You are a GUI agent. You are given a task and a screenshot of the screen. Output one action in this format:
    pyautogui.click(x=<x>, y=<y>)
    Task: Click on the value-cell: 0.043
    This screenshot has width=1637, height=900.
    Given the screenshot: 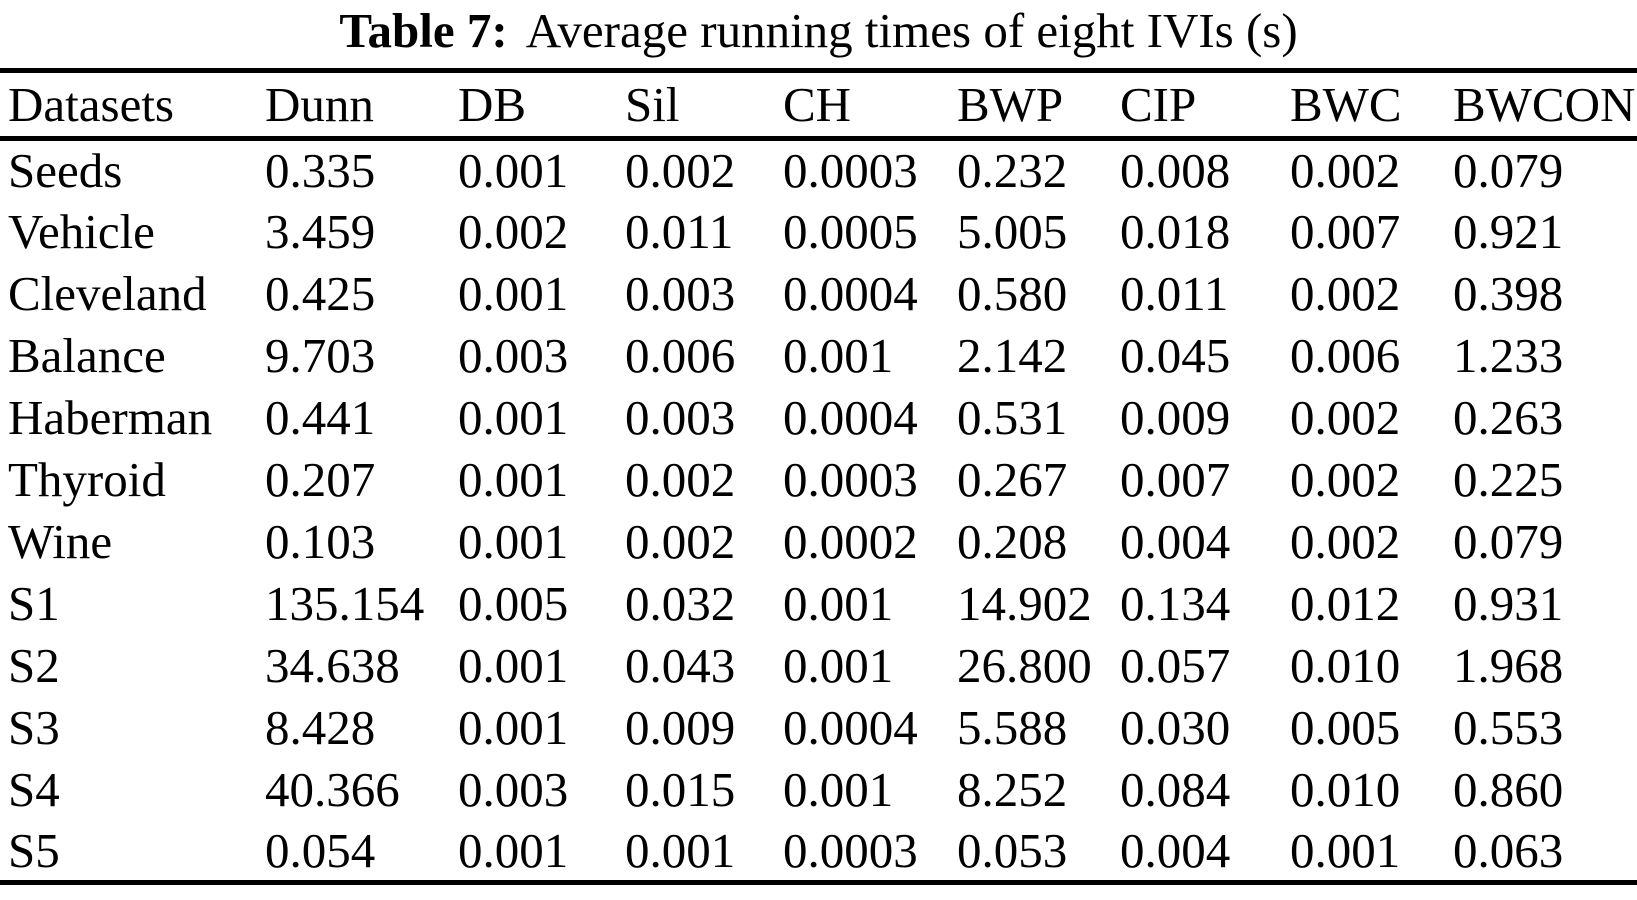 What is the action you would take?
    pyautogui.click(x=680, y=665)
    